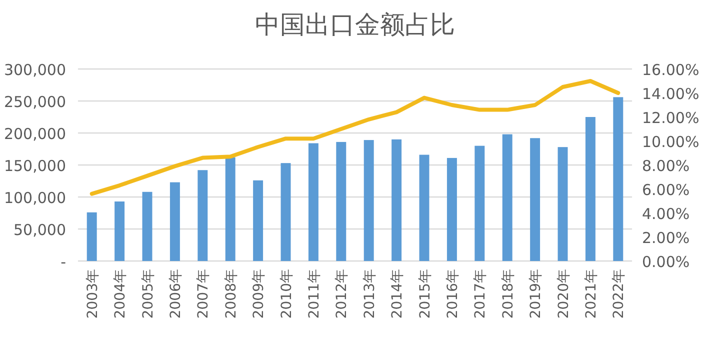 The width and height of the screenshot is (710, 343). Describe the element at coordinates (35, 166) in the screenshot. I see `y-tick-label: 150,000` at that location.